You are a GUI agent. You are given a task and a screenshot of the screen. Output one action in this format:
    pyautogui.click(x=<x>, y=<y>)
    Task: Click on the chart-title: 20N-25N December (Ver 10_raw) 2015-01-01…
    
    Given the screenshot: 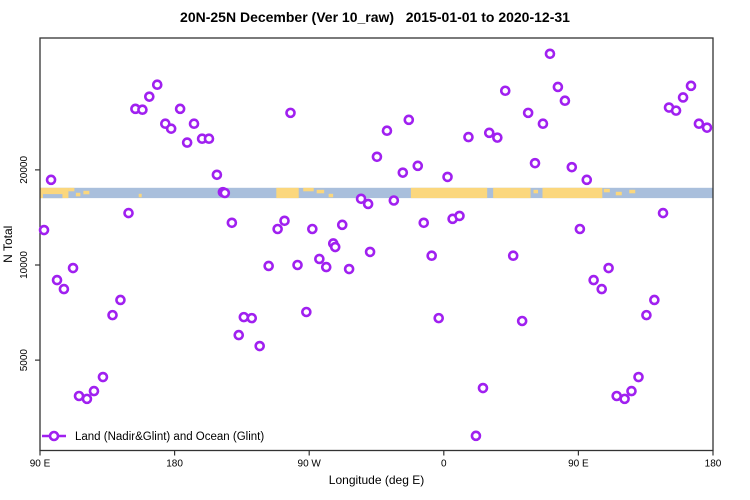 What is the action you would take?
    pyautogui.click(x=375, y=17)
    